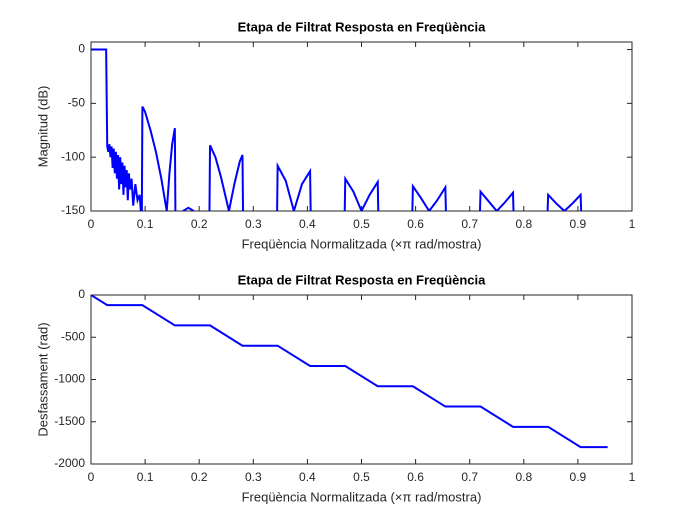  I want to click on y-tick-label: -150, so click(73, 210).